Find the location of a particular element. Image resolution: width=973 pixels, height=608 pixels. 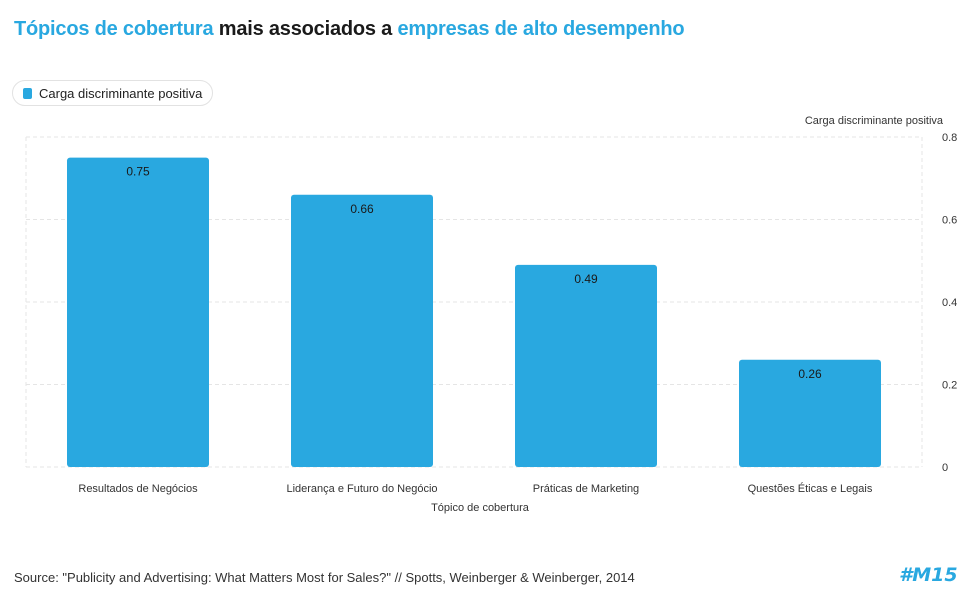

data-label: 0.75 is located at coordinates (138, 172).